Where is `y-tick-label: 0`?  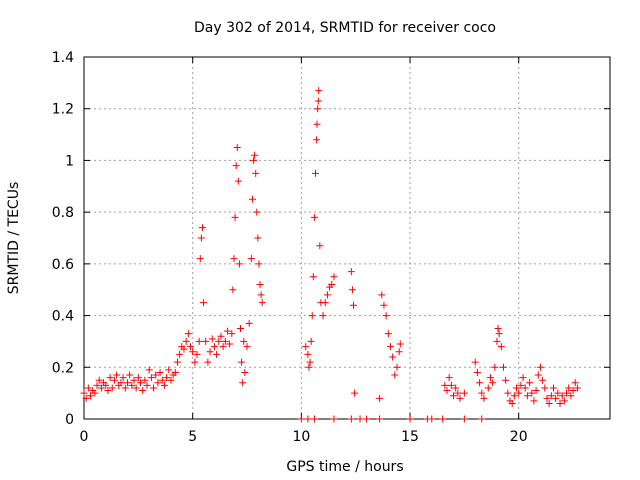
y-tick-label: 0 is located at coordinates (69, 420).